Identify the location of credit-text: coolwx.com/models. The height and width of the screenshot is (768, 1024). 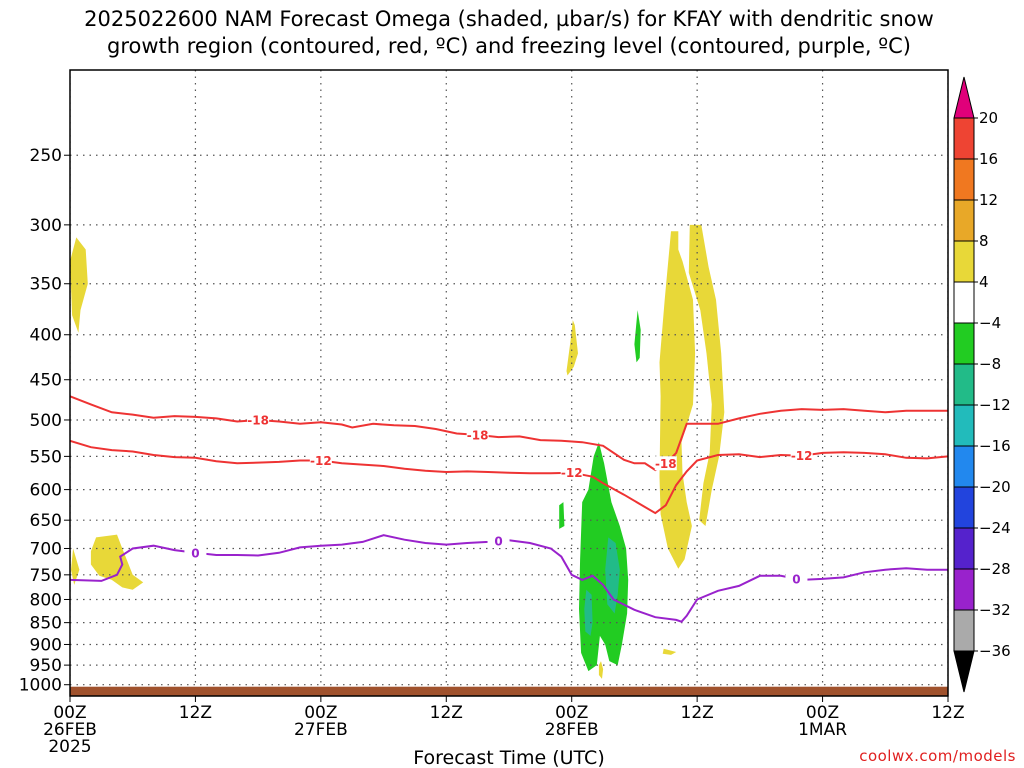
(937, 756).